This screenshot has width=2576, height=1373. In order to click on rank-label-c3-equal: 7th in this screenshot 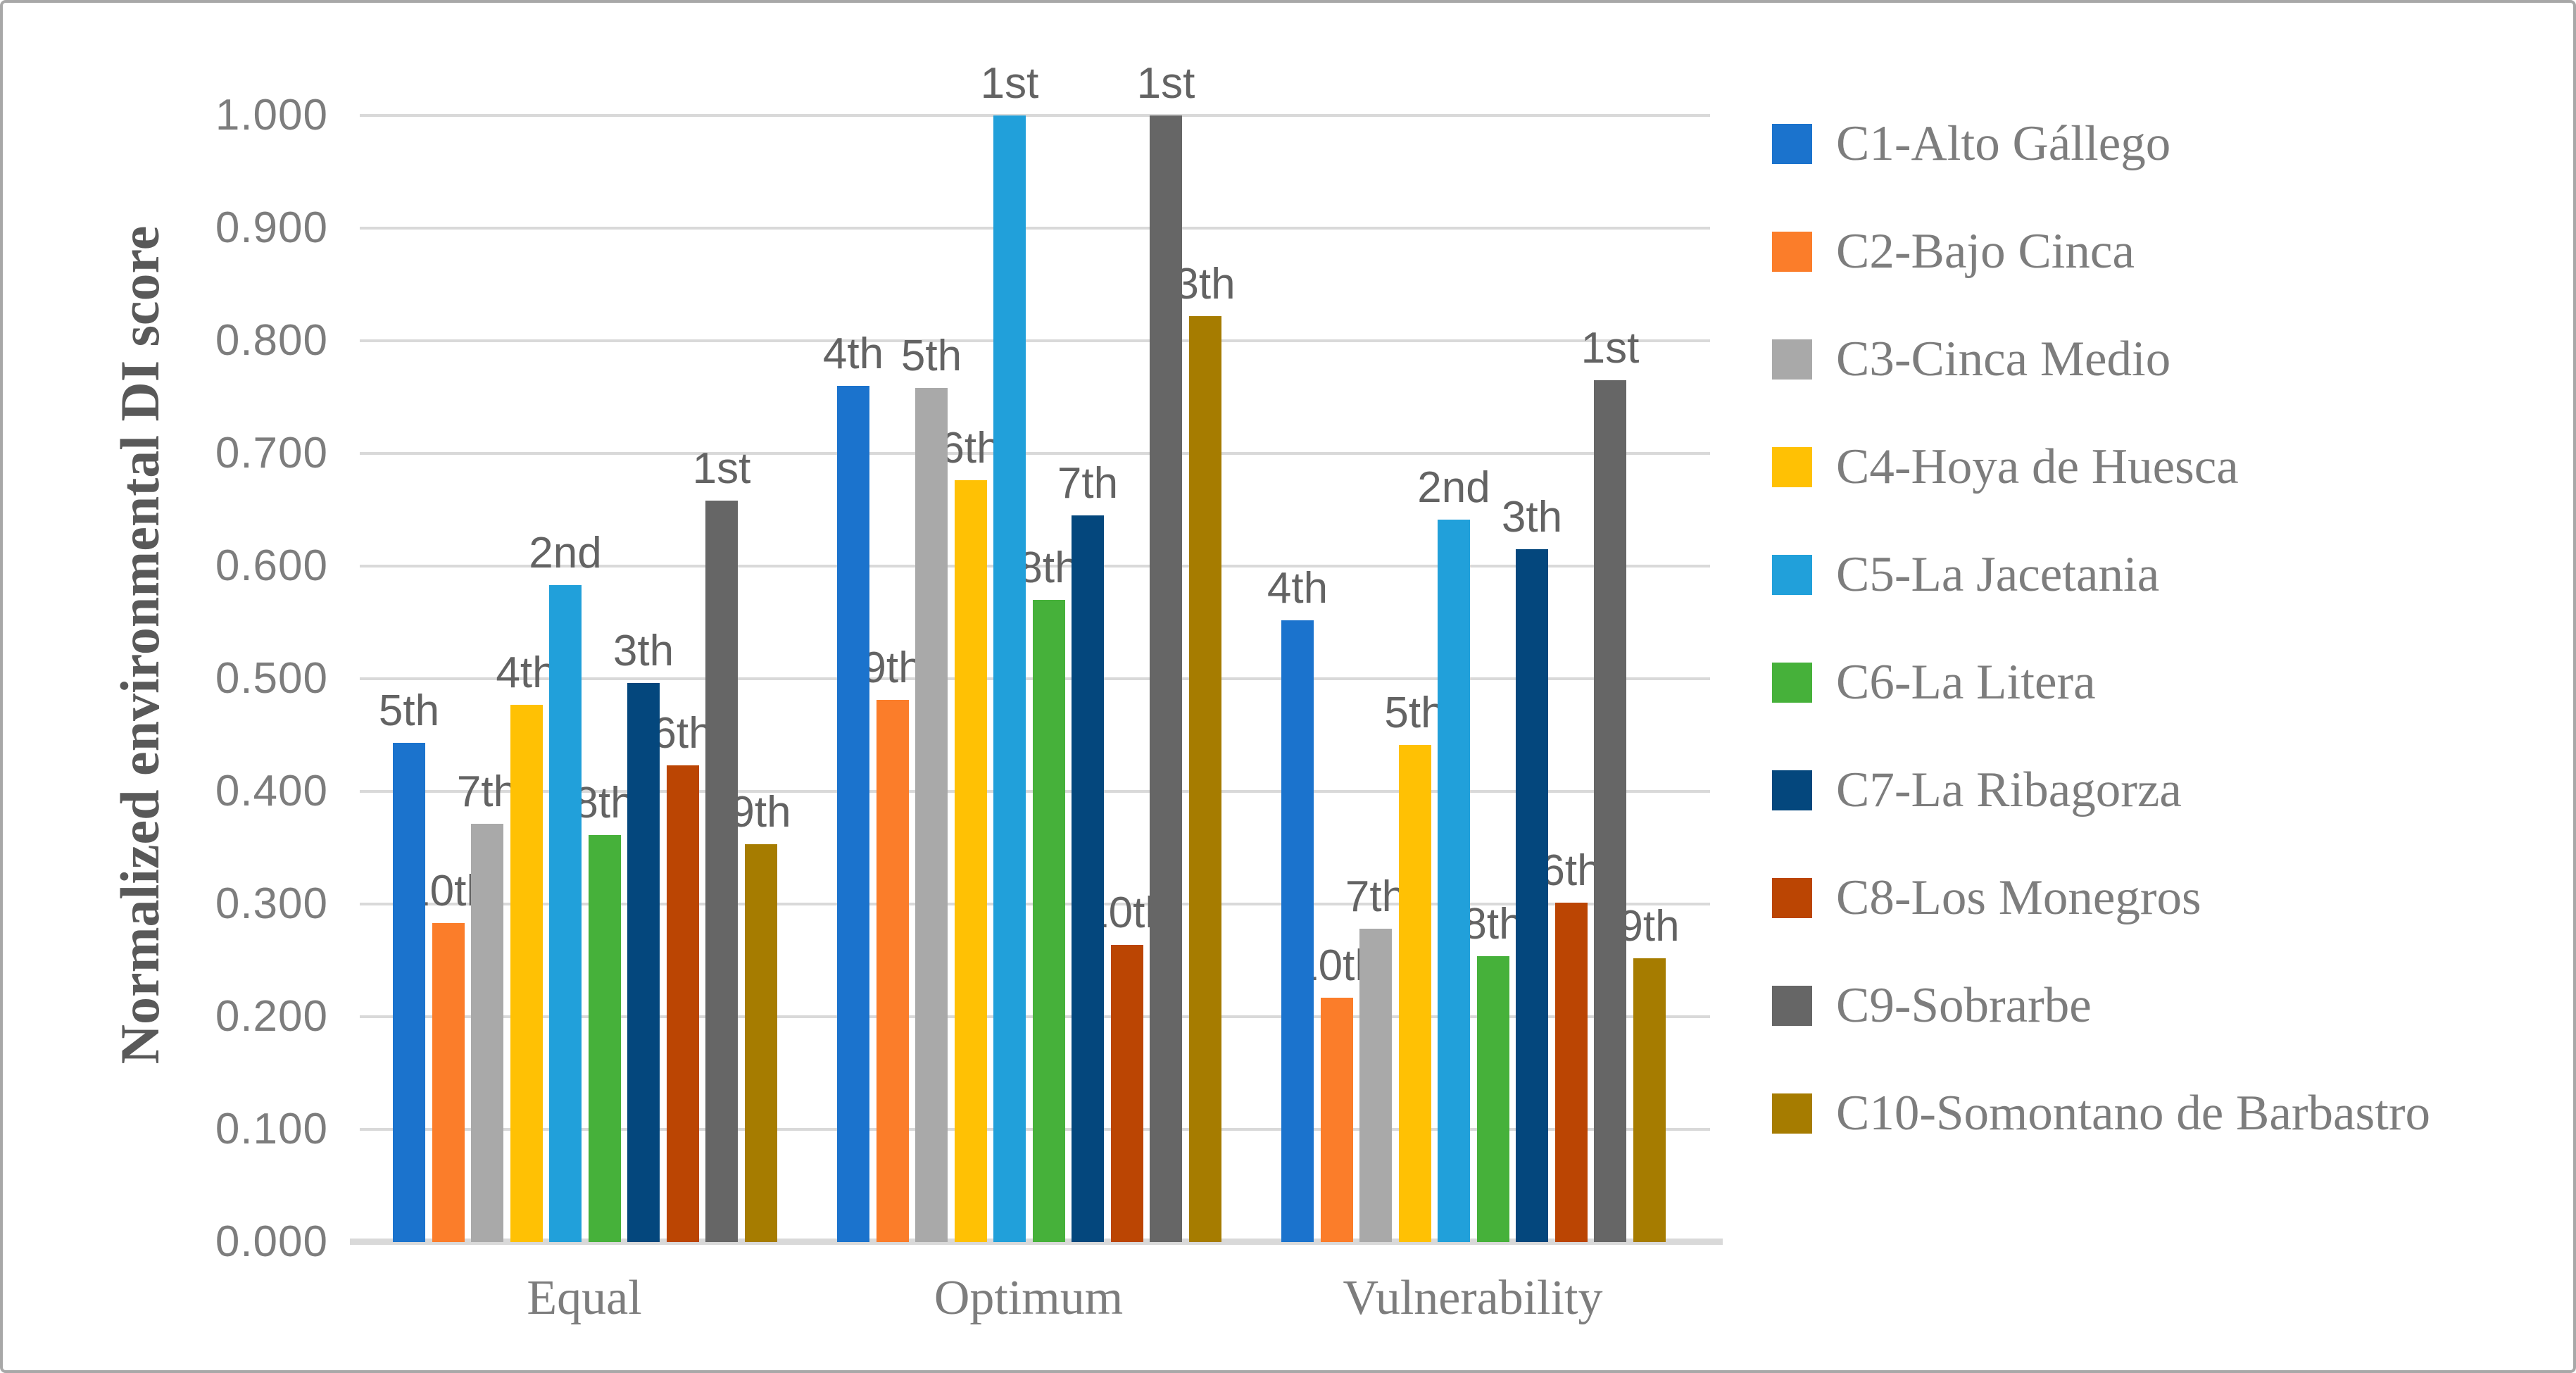, I will do `click(487, 792)`.